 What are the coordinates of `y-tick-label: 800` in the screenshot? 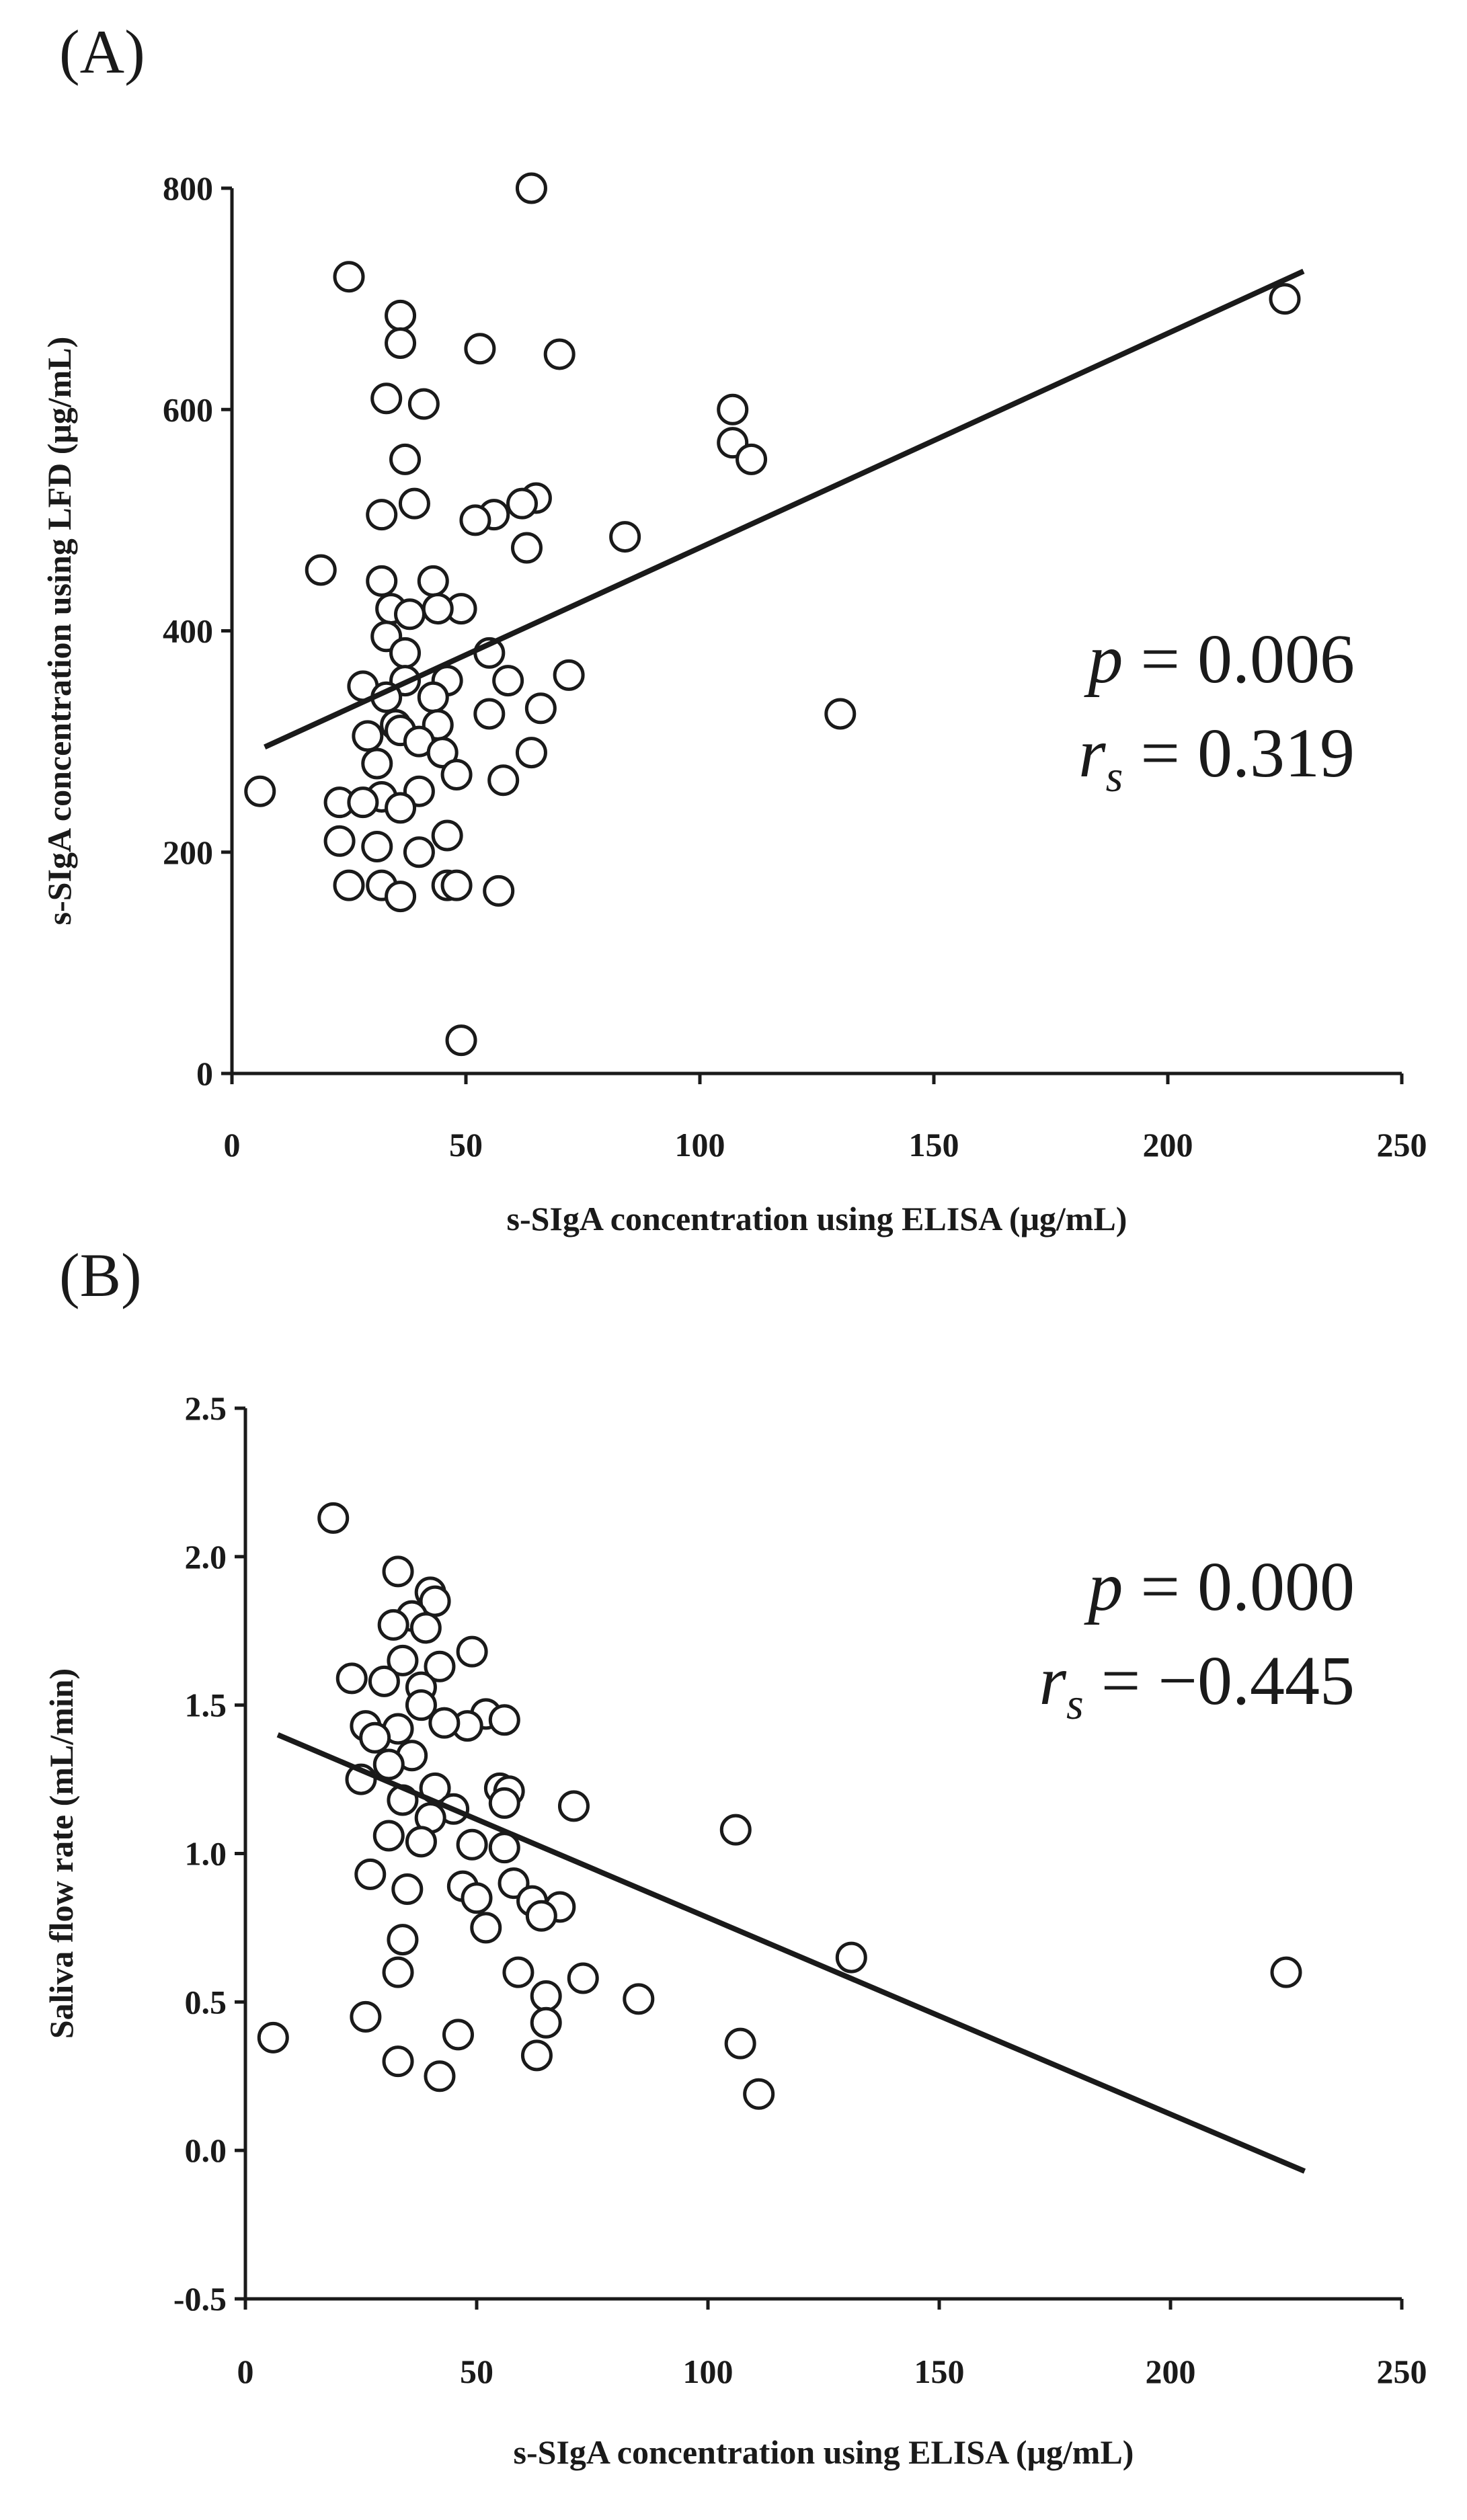 It's located at (188, 188).